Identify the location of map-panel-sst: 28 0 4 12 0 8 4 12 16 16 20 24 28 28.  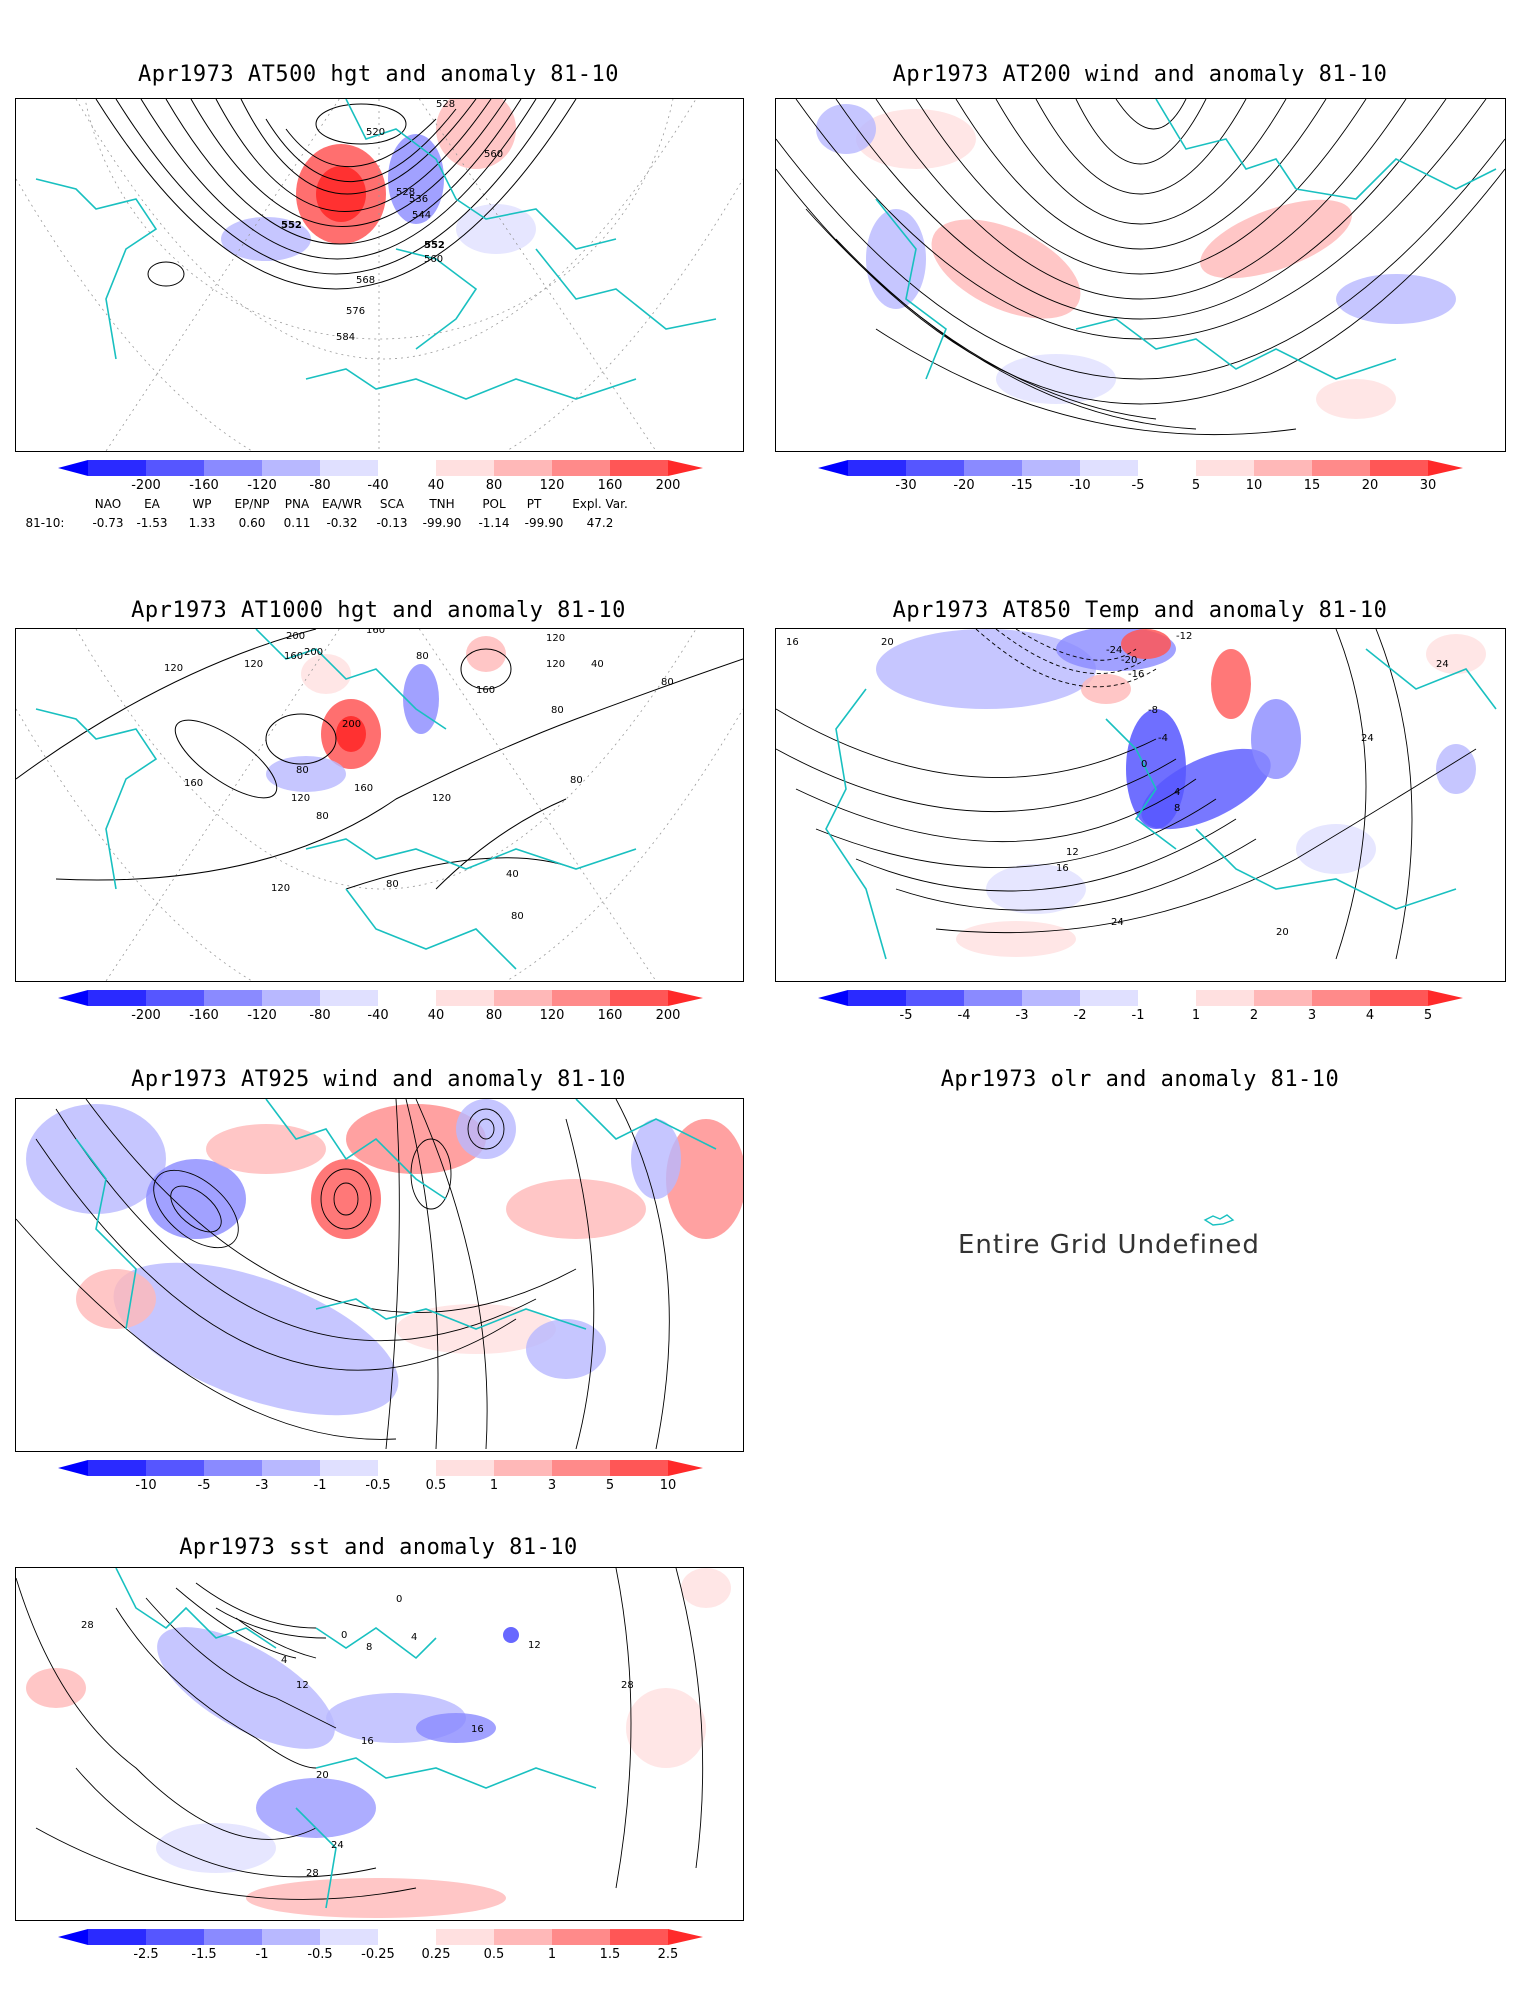
(379, 1744).